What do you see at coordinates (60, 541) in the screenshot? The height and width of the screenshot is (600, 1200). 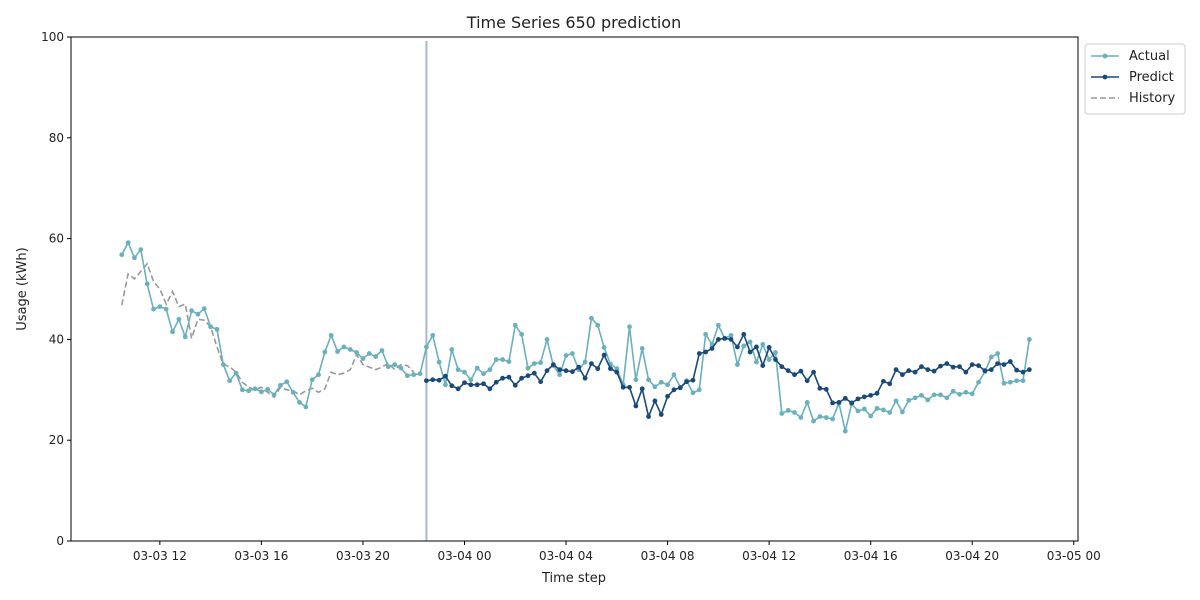 I see `y-tick-label: 0` at bounding box center [60, 541].